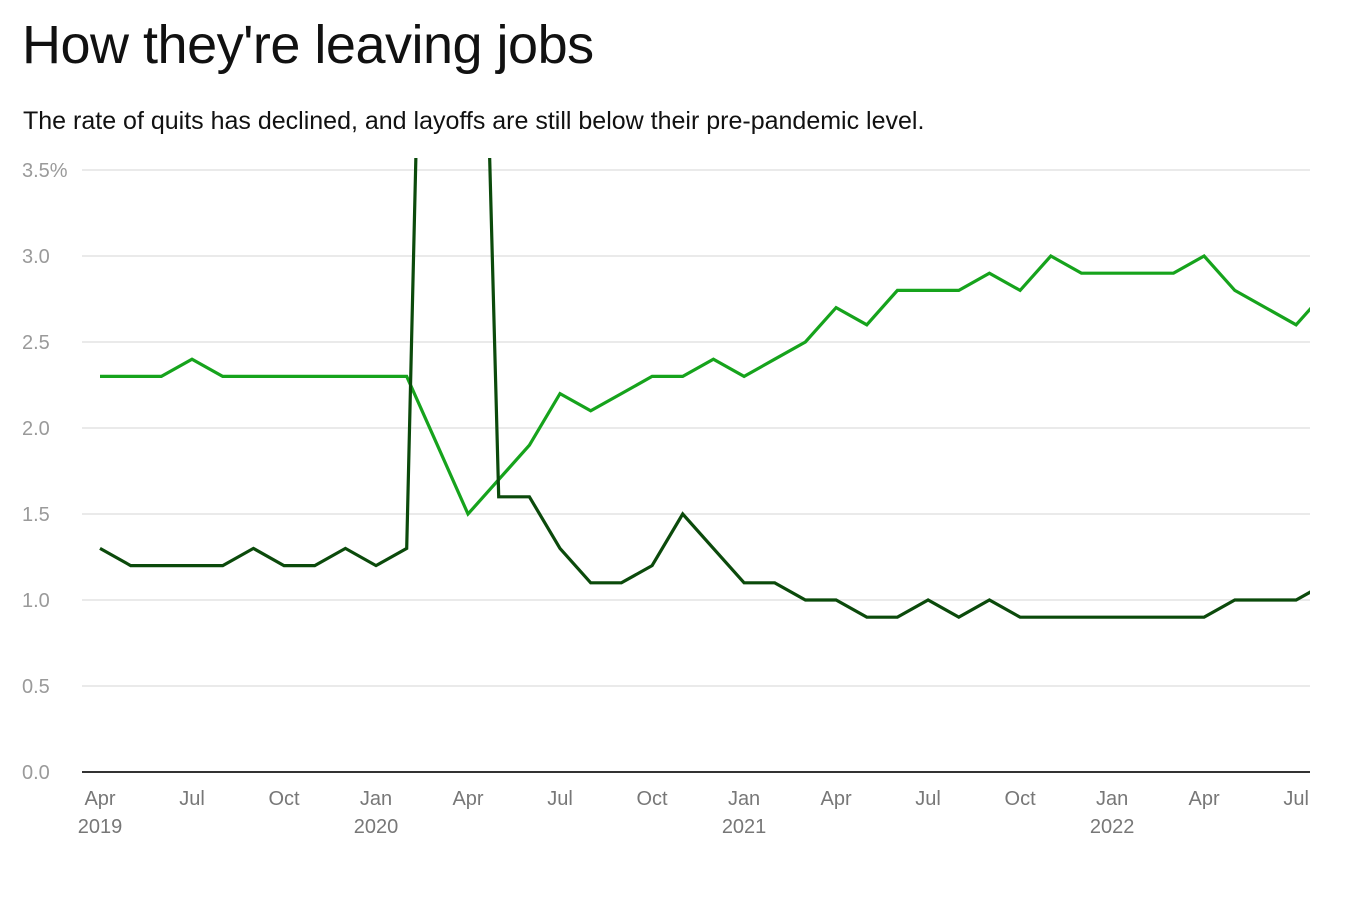 This screenshot has height=902, width=1370. I want to click on x-tick-year-label: 2021, so click(744, 827).